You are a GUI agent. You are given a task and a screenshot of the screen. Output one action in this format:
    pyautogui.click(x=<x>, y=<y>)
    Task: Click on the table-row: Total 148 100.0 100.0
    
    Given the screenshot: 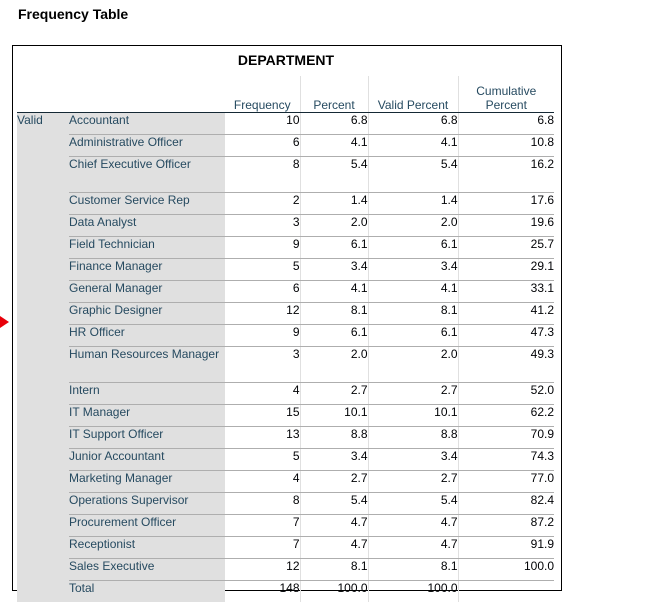 What is the action you would take?
    pyautogui.click(x=285, y=591)
    